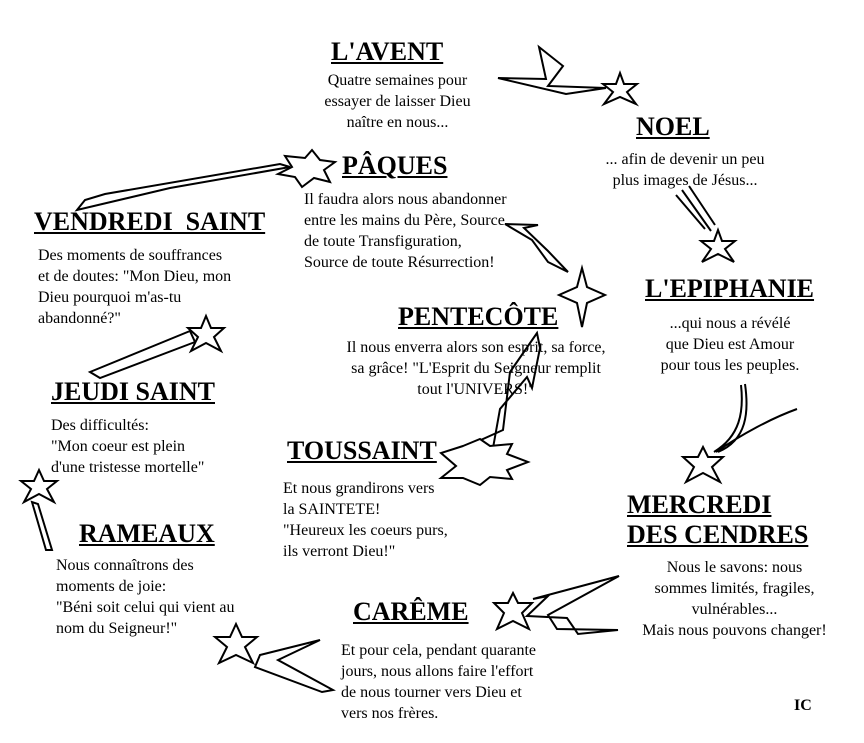  I want to click on noel-to-epiphanie-trail, so click(695, 208).